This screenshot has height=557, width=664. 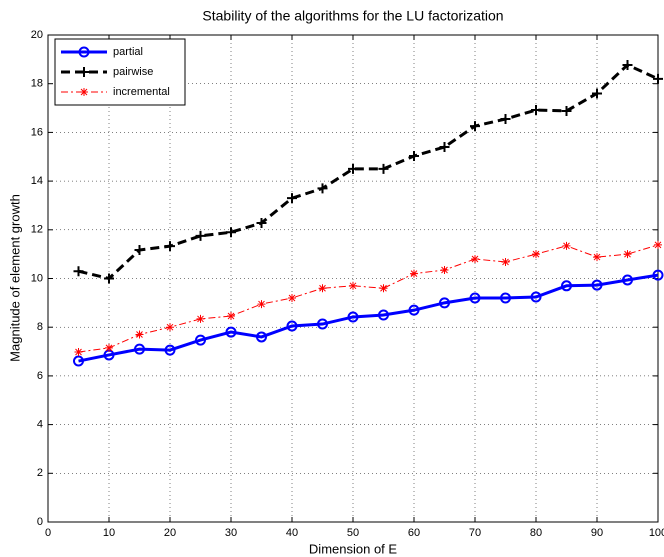 What do you see at coordinates (37, 84) in the screenshot?
I see `y-tick-label: 18` at bounding box center [37, 84].